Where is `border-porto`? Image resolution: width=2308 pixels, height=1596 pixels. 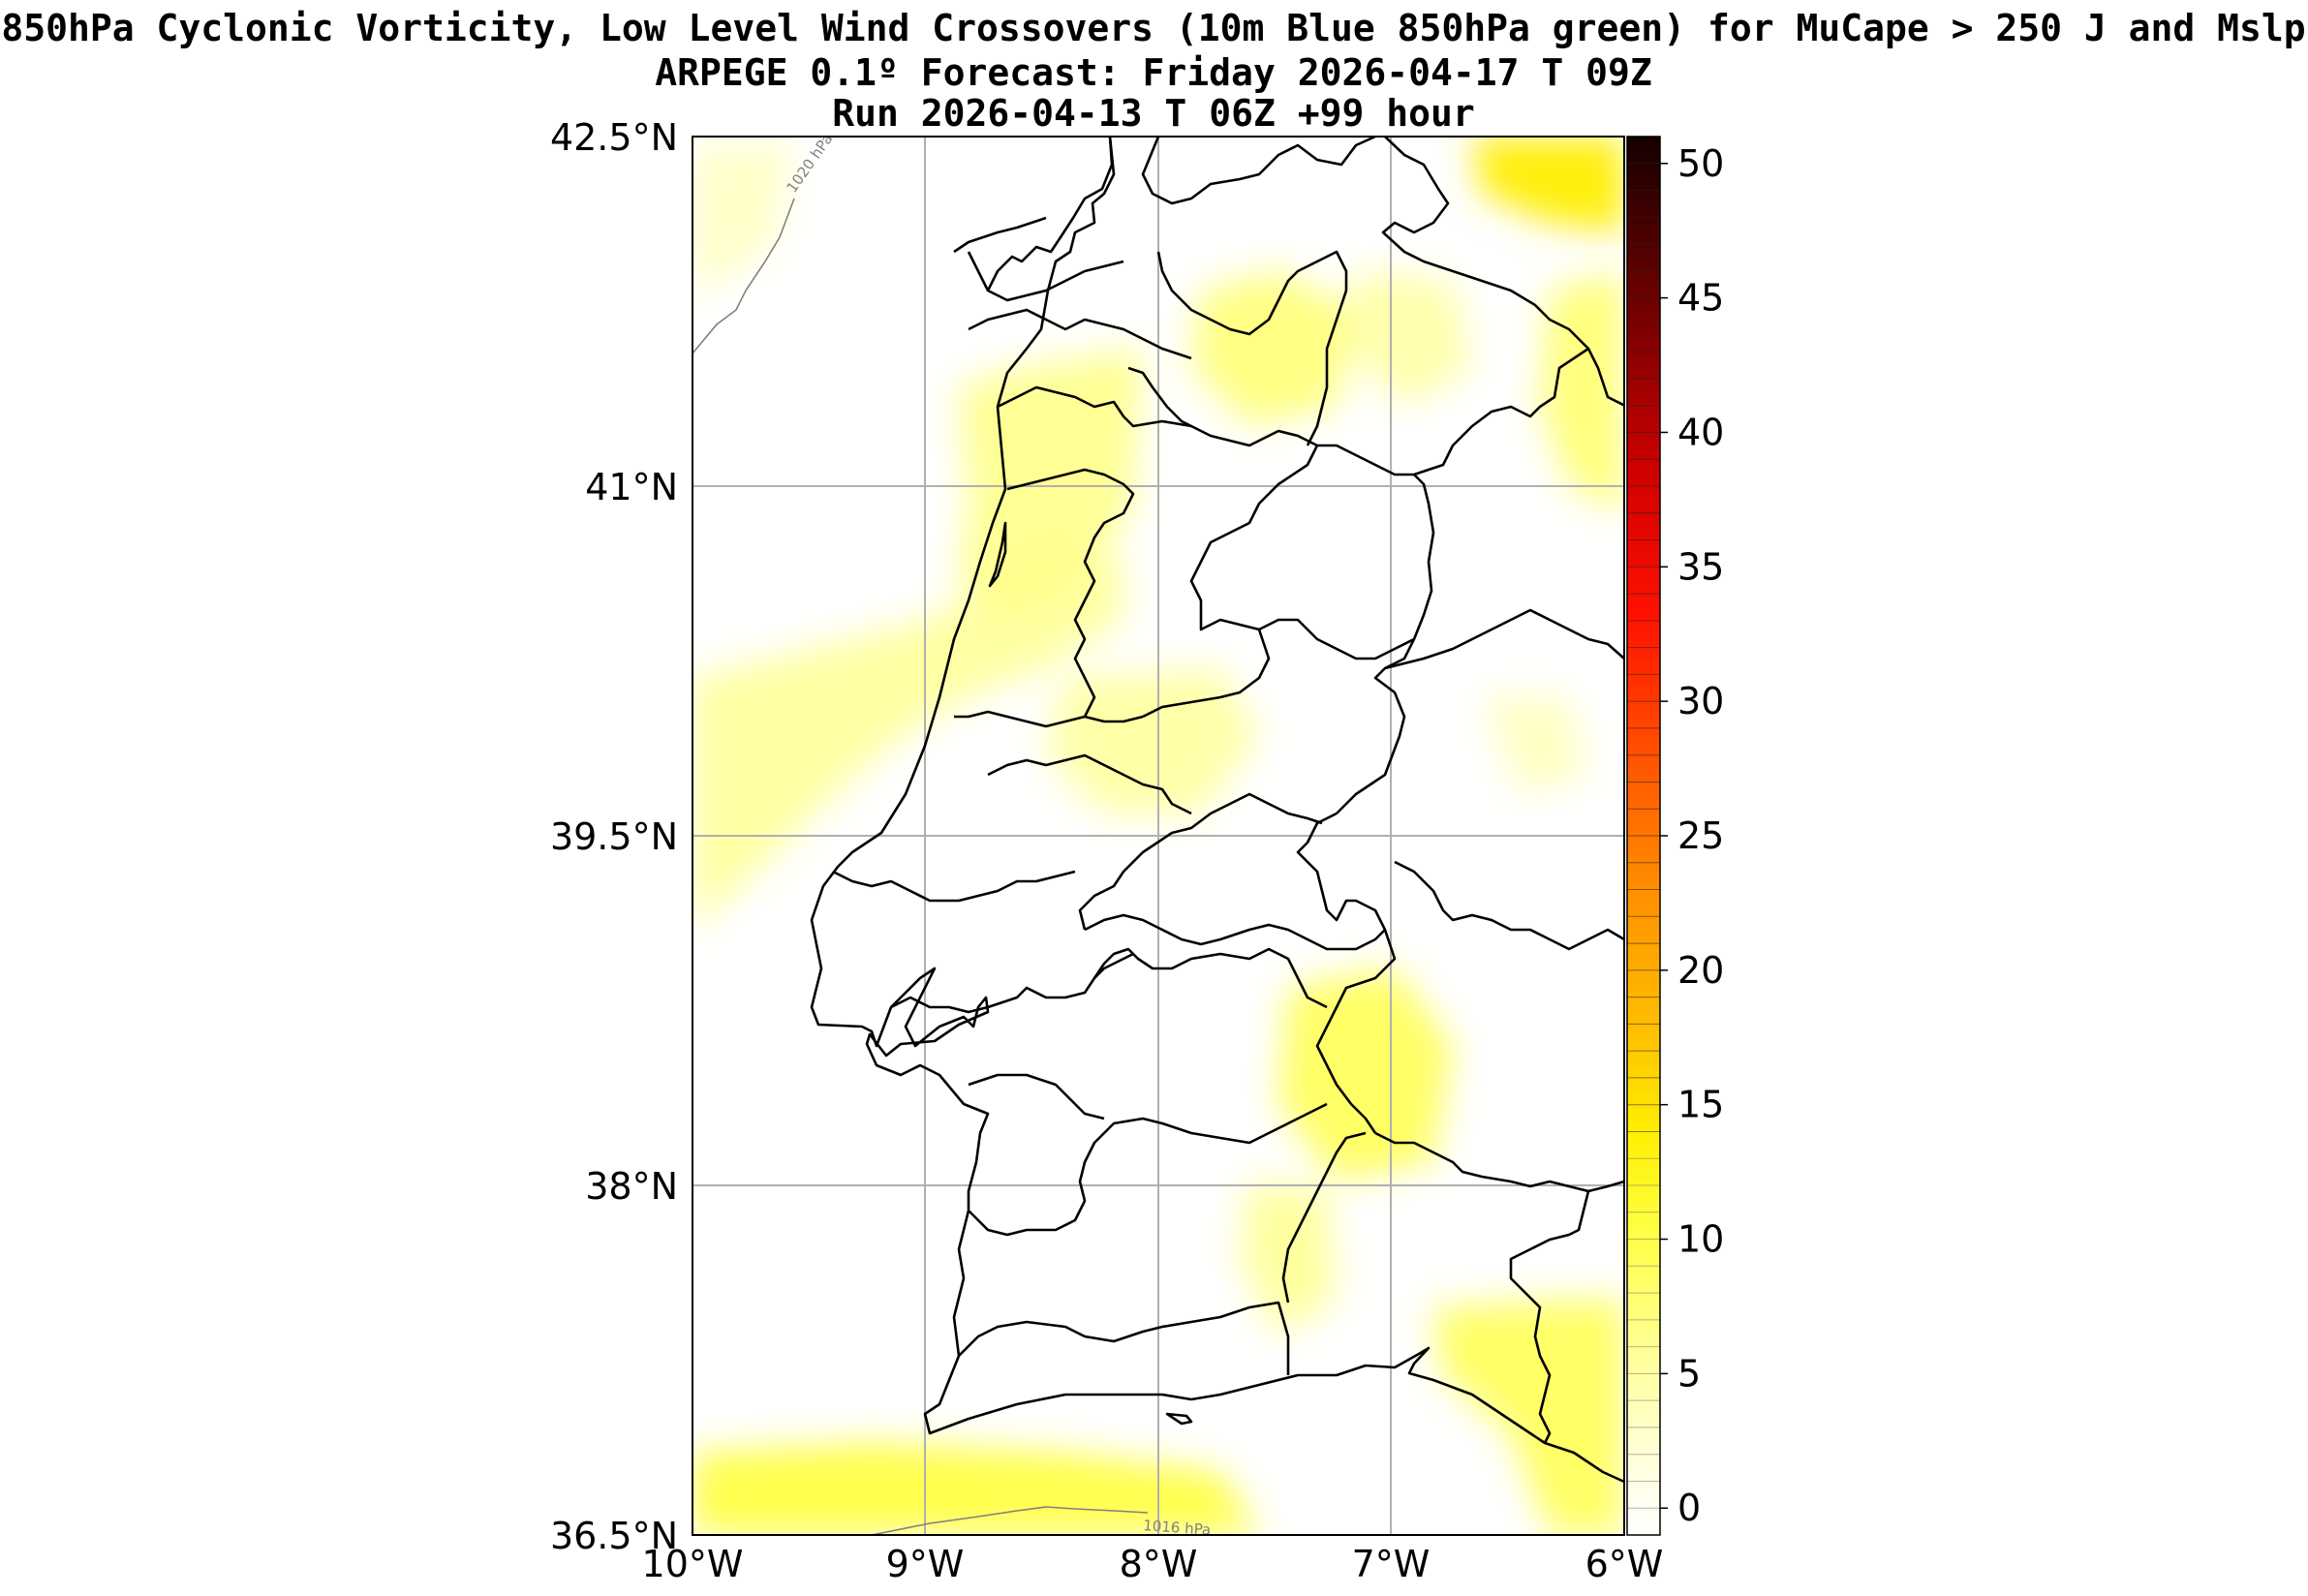
border-porto is located at coordinates (1094, 406).